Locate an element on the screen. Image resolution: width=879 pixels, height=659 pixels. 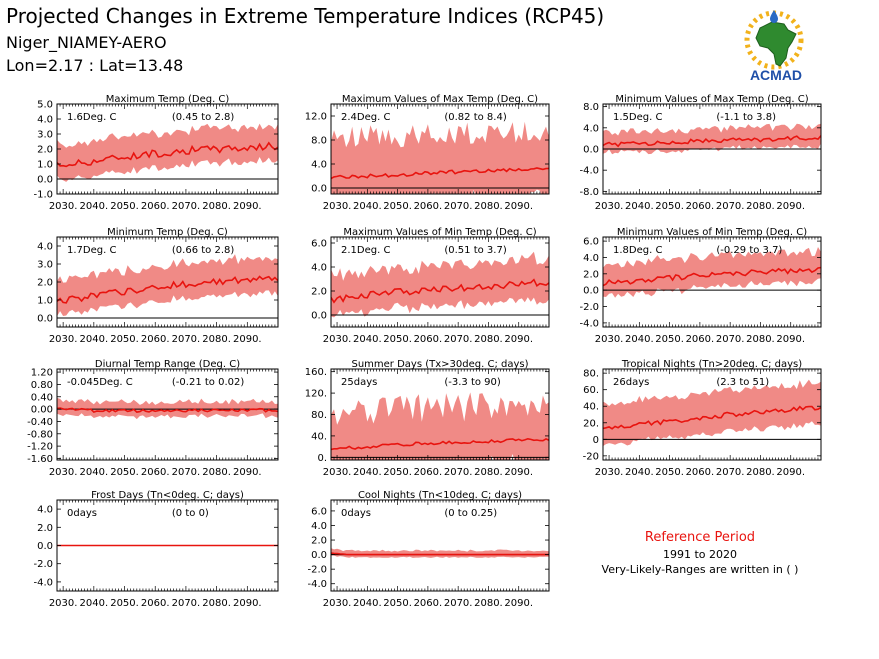
y-tick-label: 0.80 is located at coordinates (42, 385).